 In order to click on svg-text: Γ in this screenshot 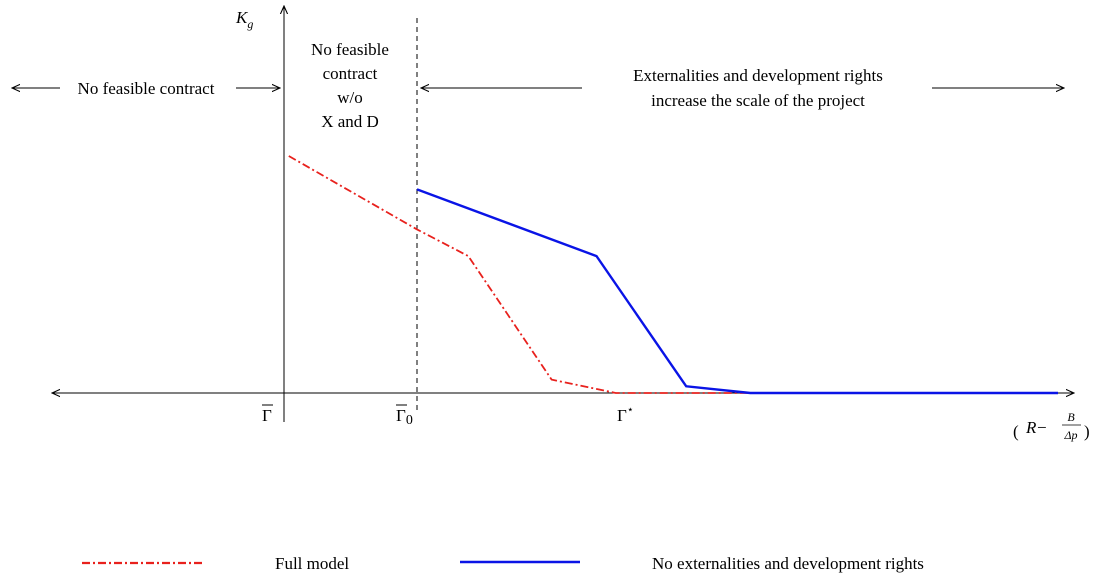, I will do `click(267, 415)`.